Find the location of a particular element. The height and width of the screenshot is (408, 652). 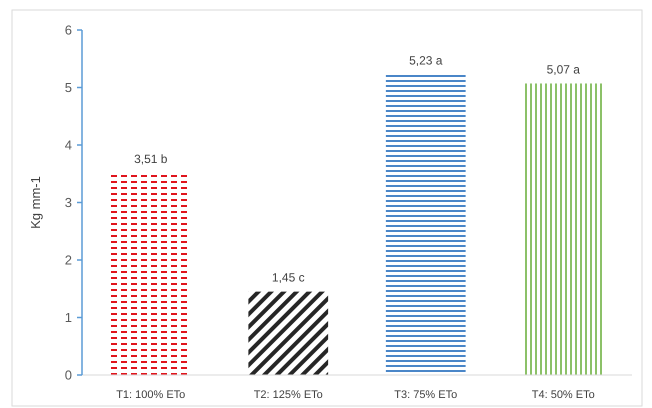

x-tick-label: T4: 50% ETo is located at coordinates (563, 395).